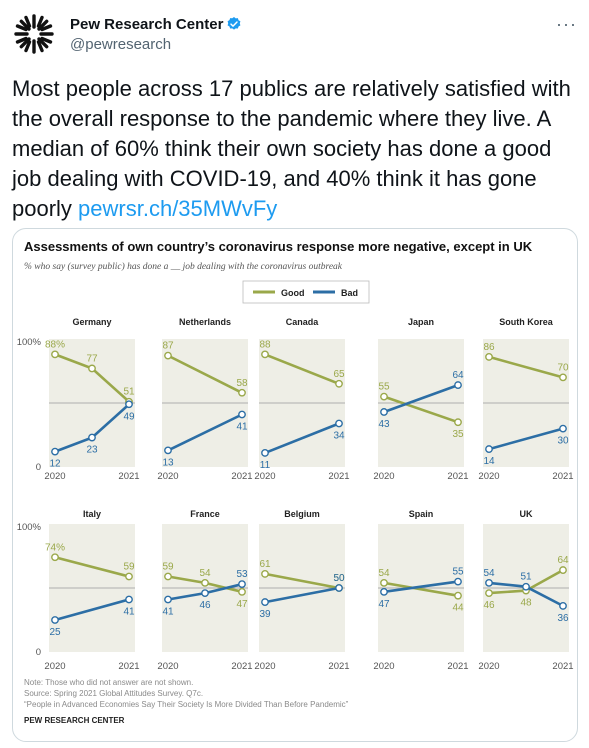 This screenshot has height=748, width=589. What do you see at coordinates (526, 514) in the screenshot?
I see `country-label: UK` at bounding box center [526, 514].